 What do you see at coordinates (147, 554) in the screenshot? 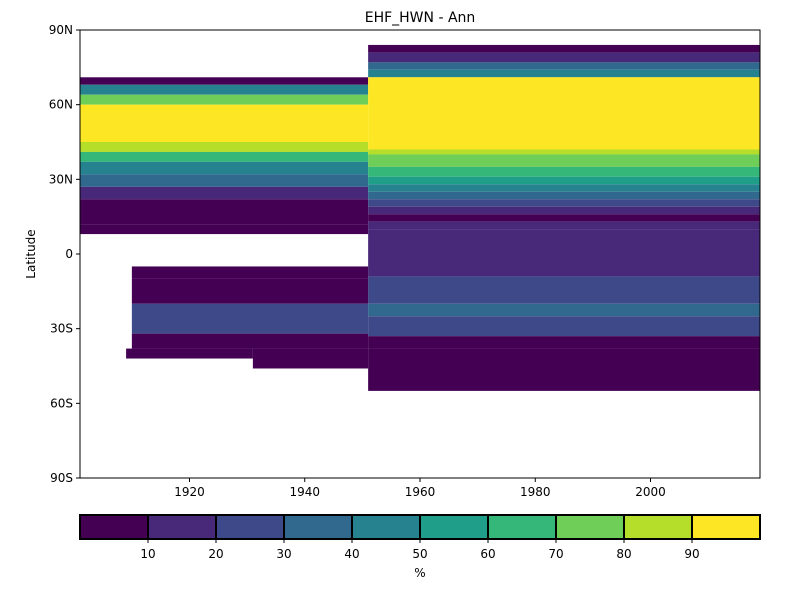
I see `colorbar-tick-label: 10` at bounding box center [147, 554].